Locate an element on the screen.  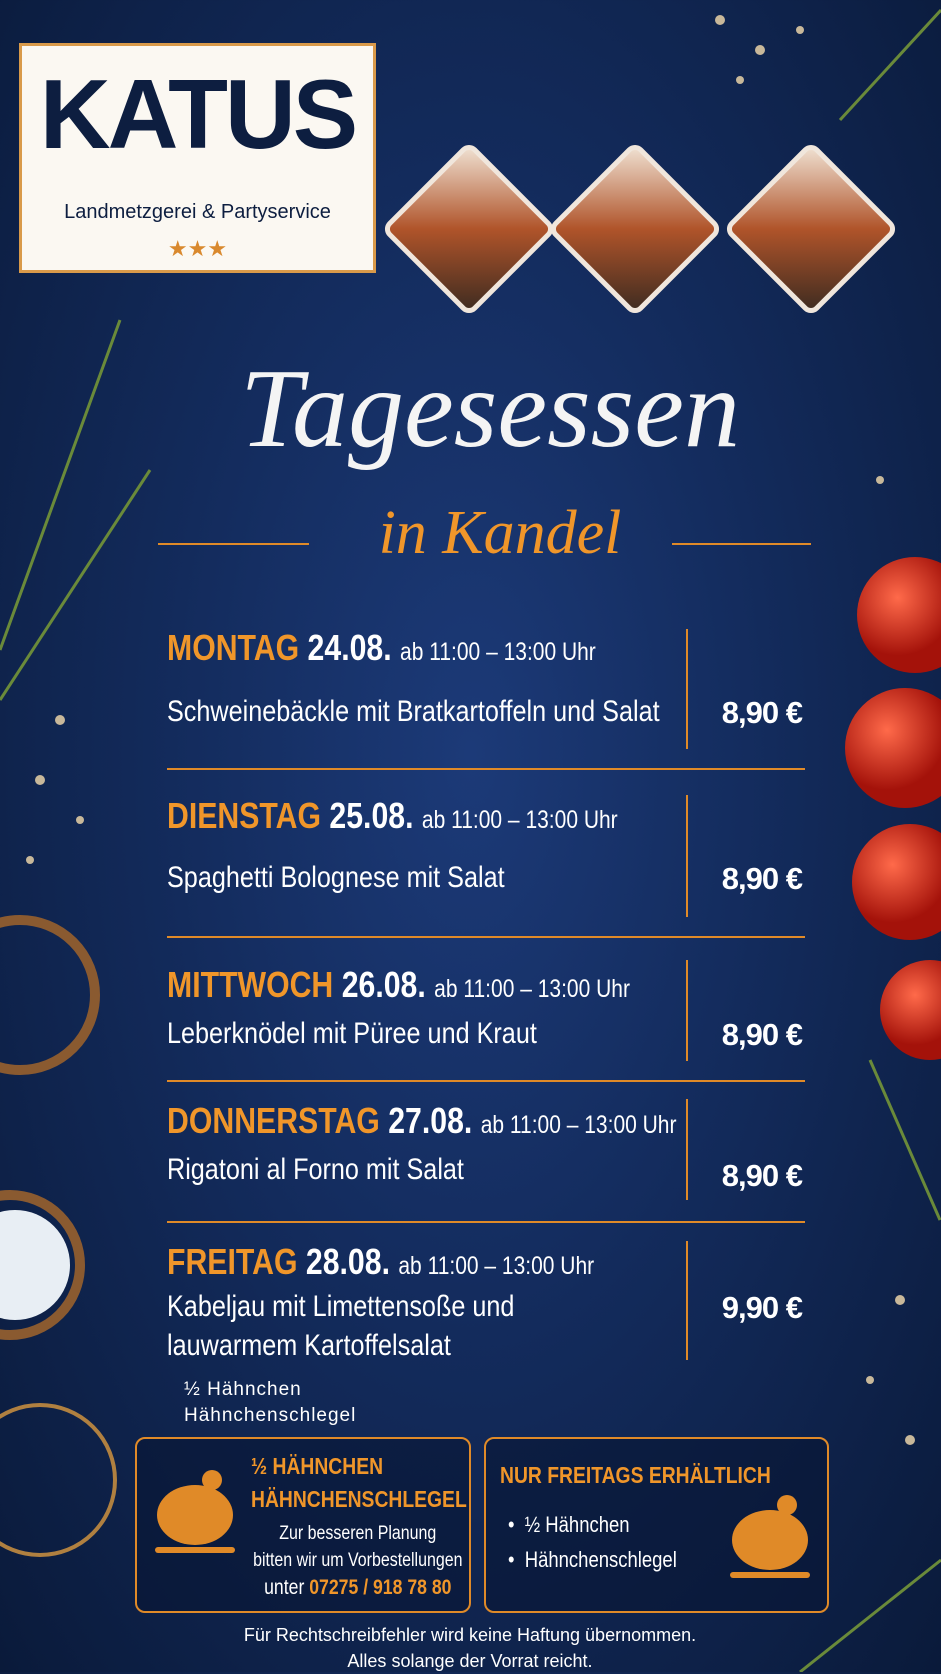
phone-line: unter 07275 / 918 78 80 is located at coordinates (358, 1587).